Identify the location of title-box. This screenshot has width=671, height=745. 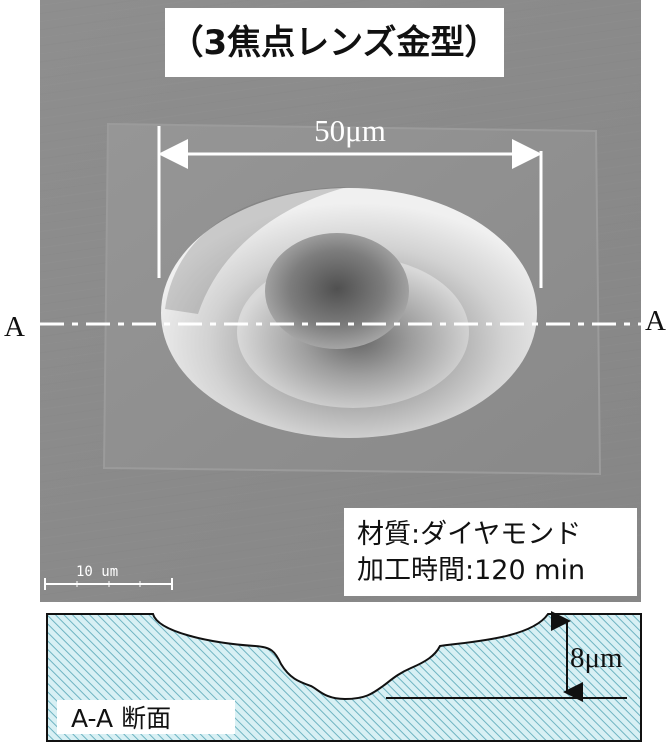
(334, 42).